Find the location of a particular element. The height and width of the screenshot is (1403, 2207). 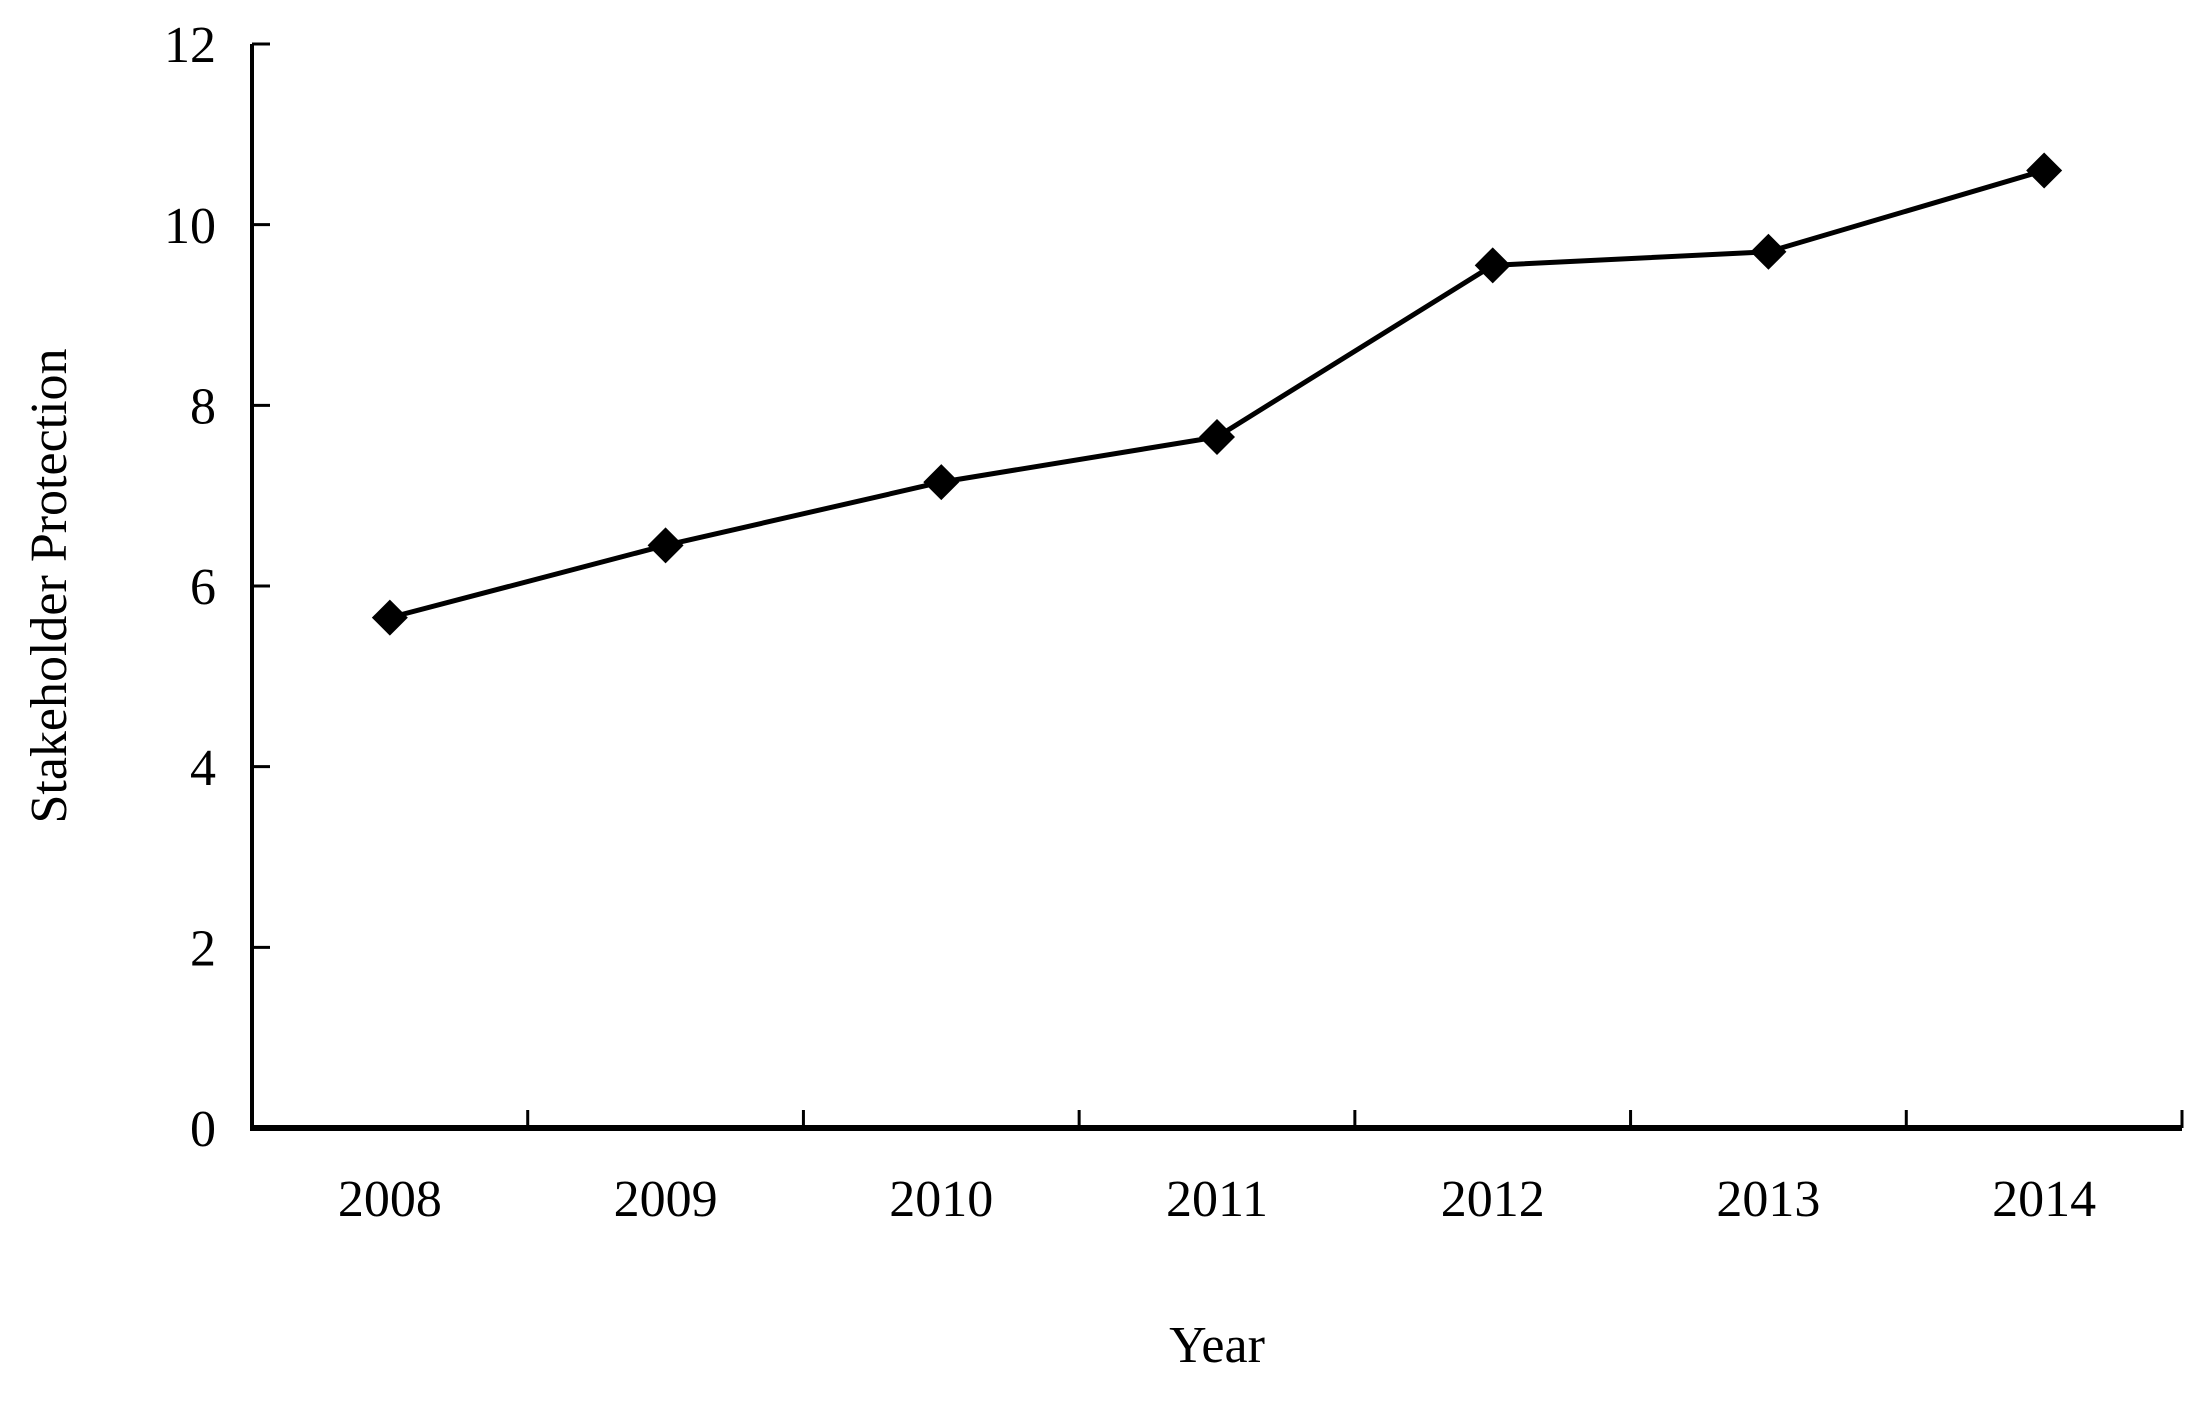

y-tick-label: 6 is located at coordinates (203, 587).